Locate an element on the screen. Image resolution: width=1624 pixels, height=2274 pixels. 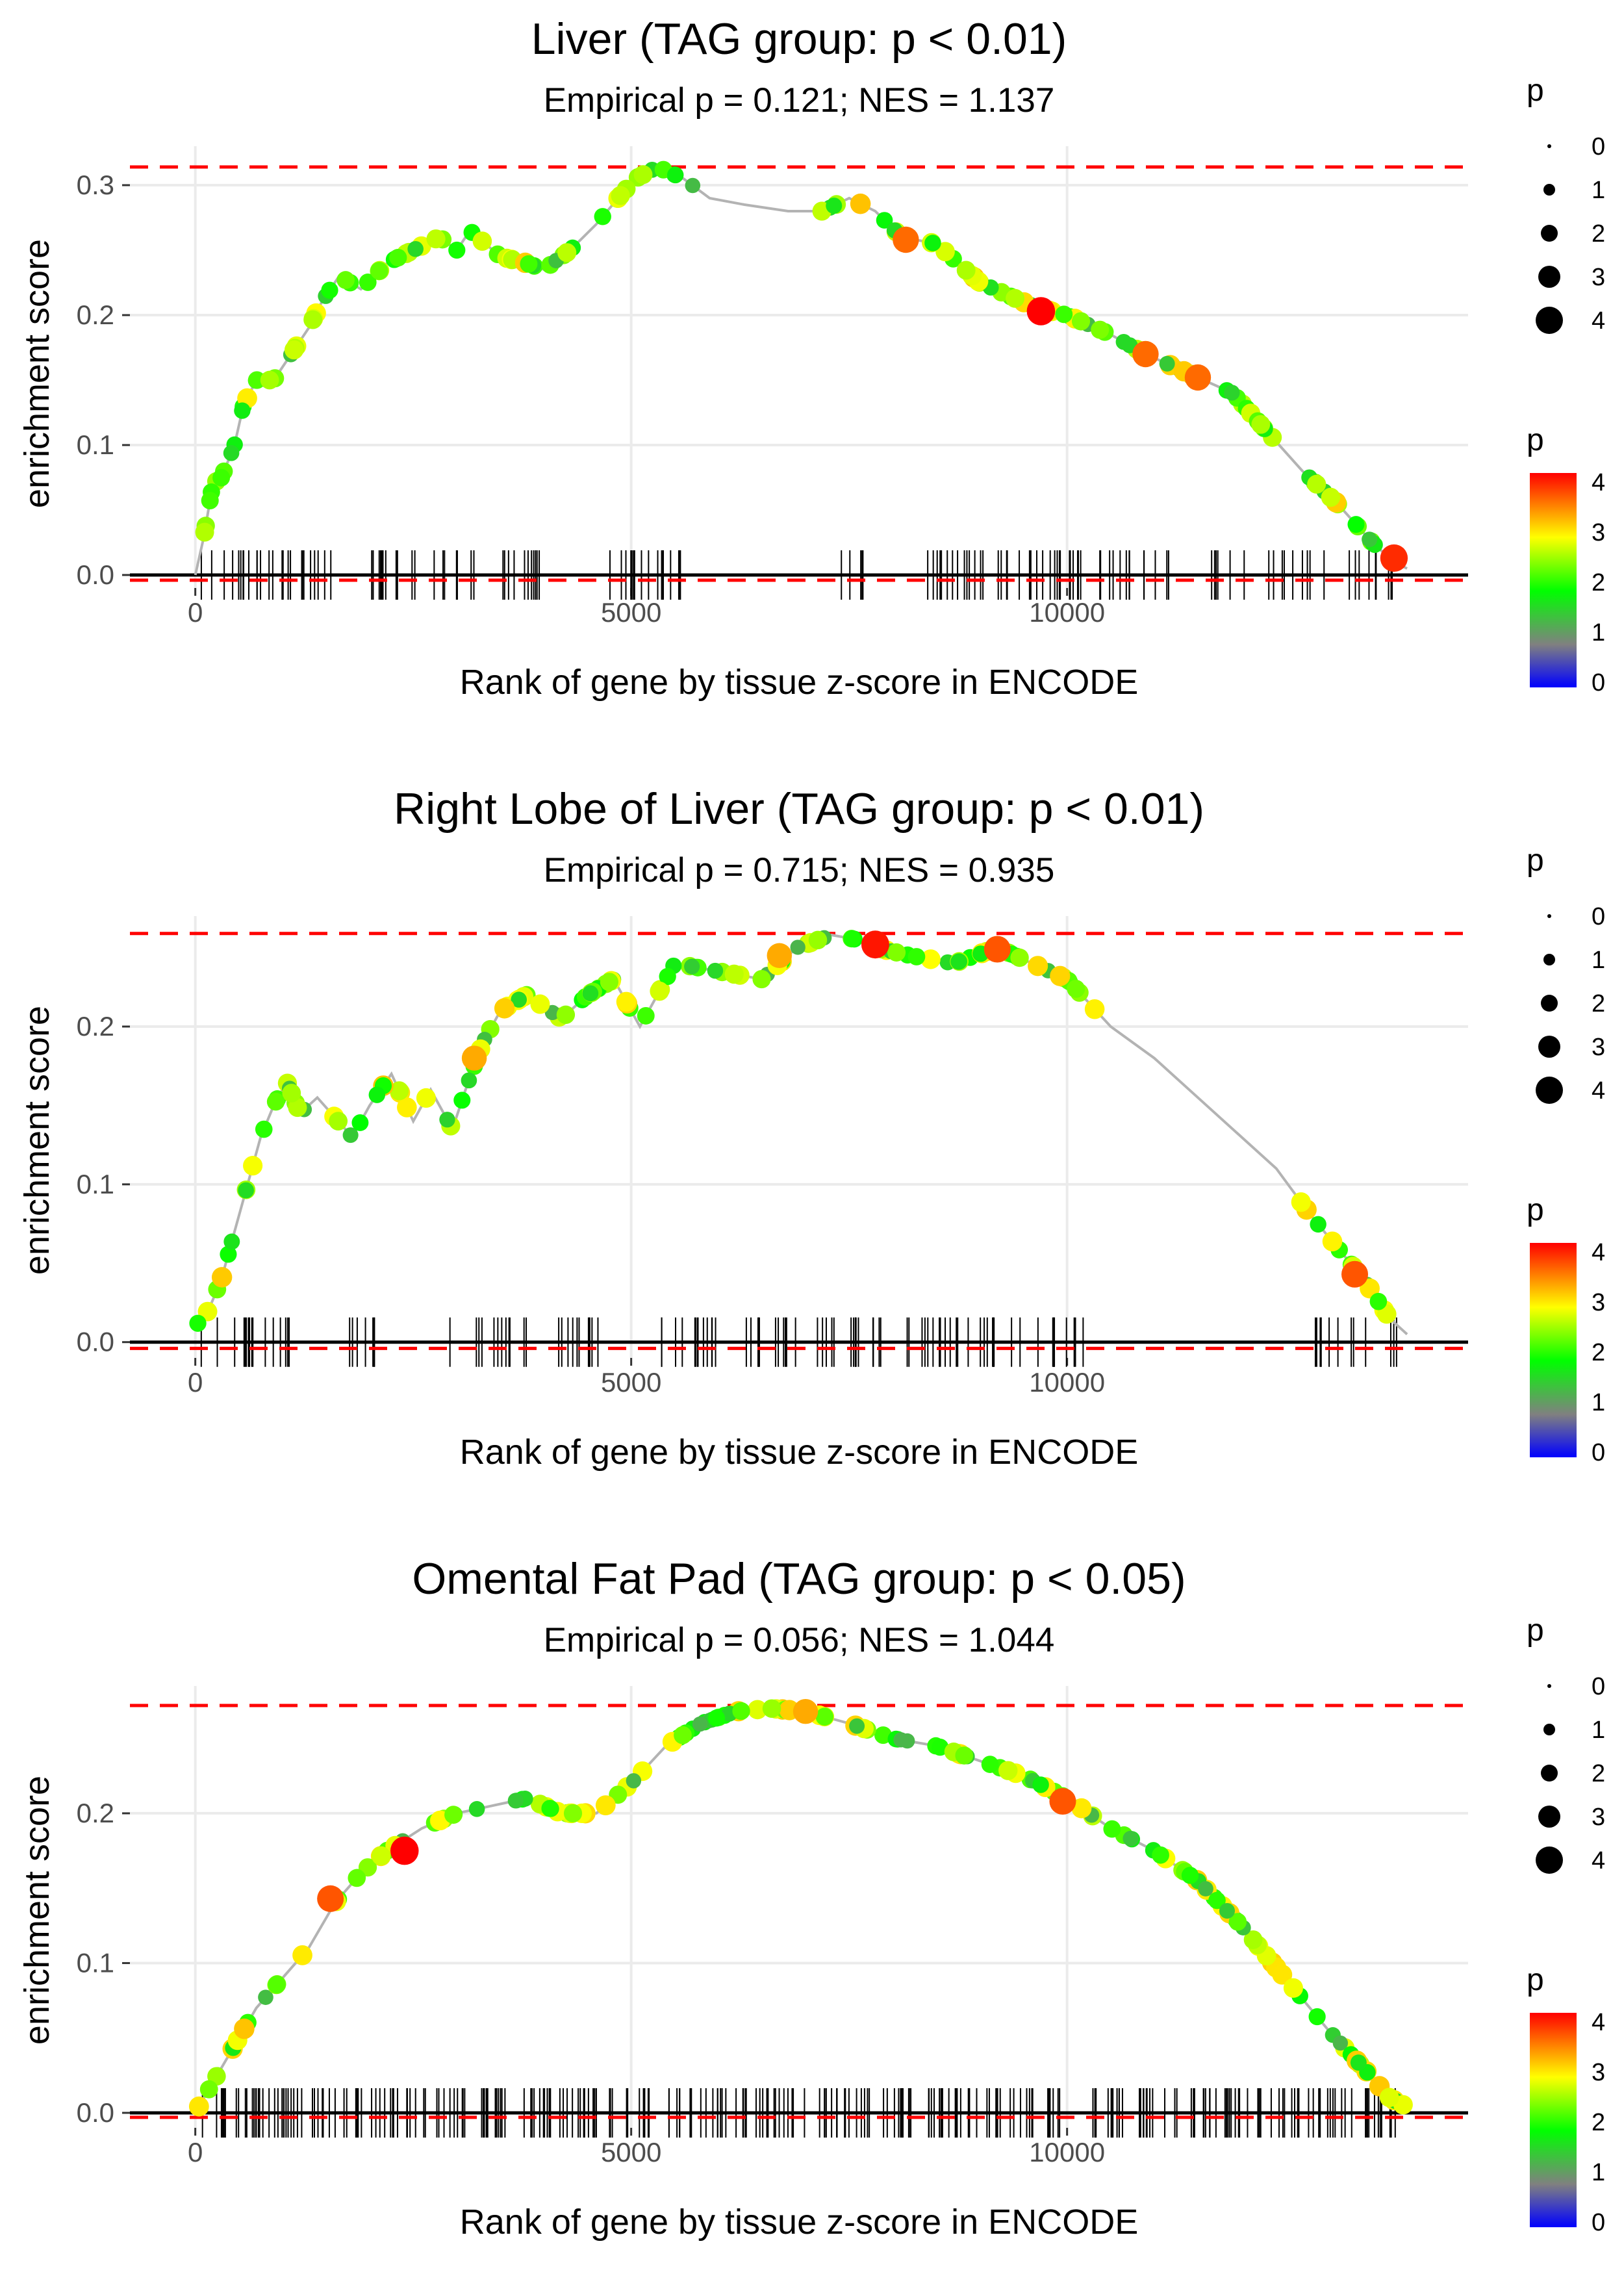
size-legend-label-2: 2 is located at coordinates (1598, 1003).